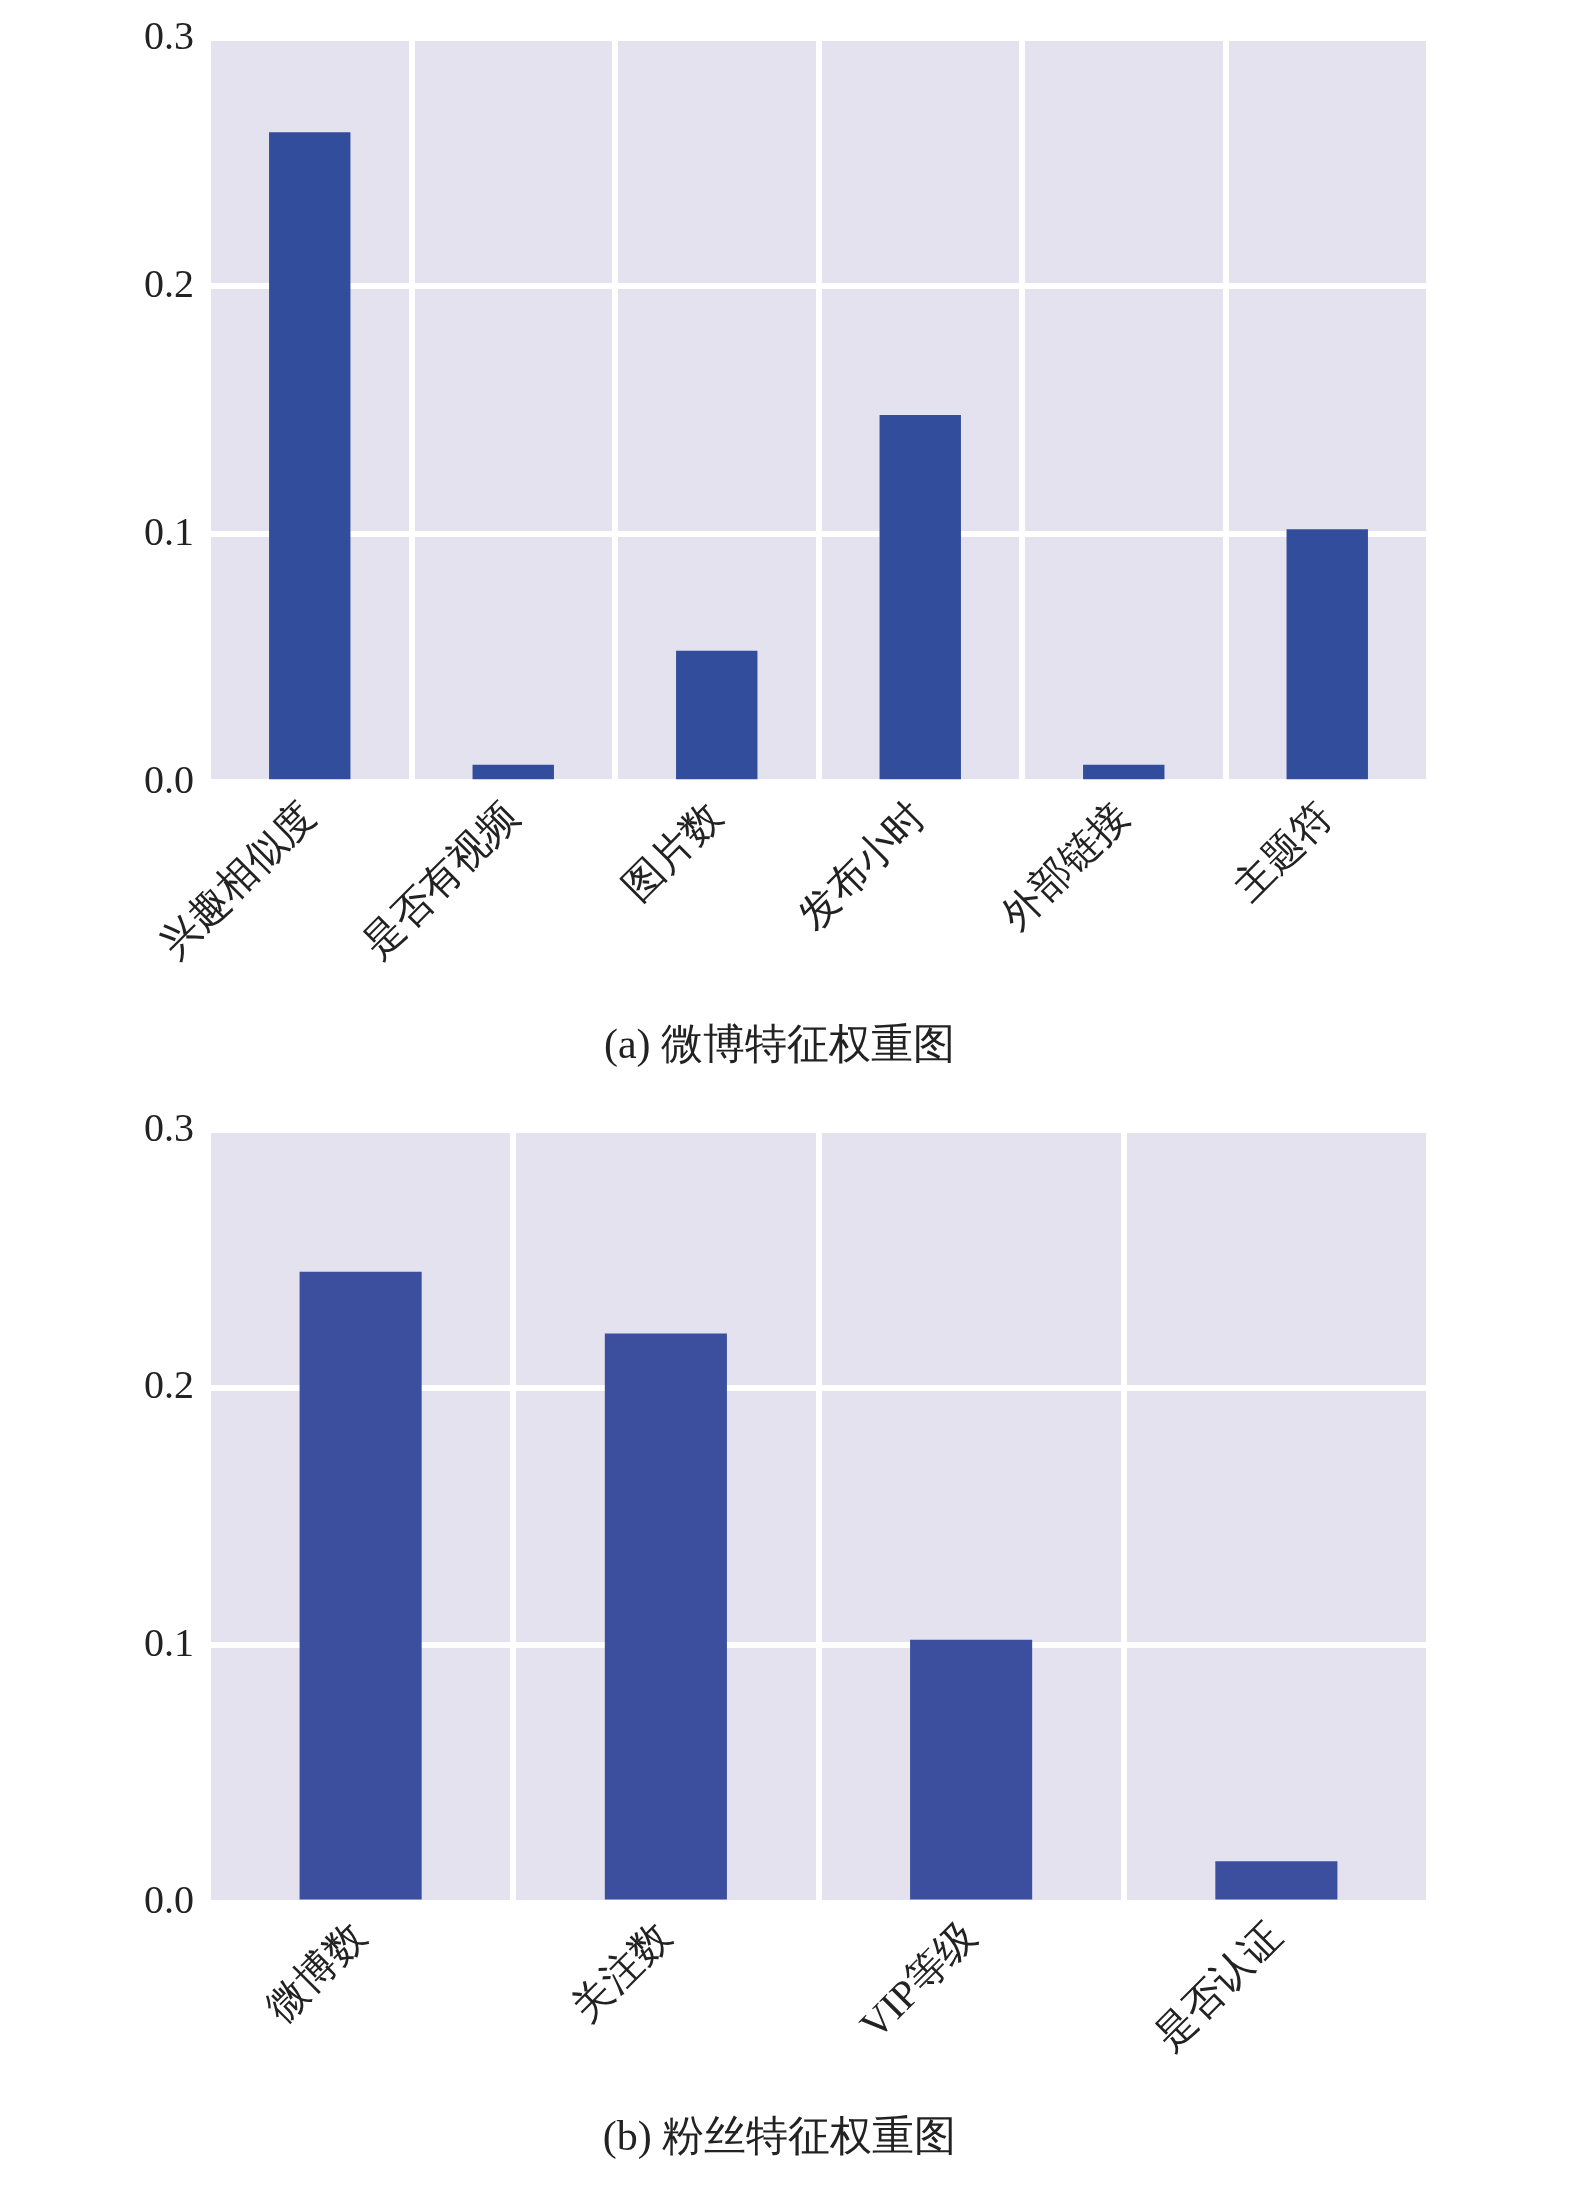 The height and width of the screenshot is (2185, 1575). I want to click on x-tick-label: 图片数, so click(672, 851).